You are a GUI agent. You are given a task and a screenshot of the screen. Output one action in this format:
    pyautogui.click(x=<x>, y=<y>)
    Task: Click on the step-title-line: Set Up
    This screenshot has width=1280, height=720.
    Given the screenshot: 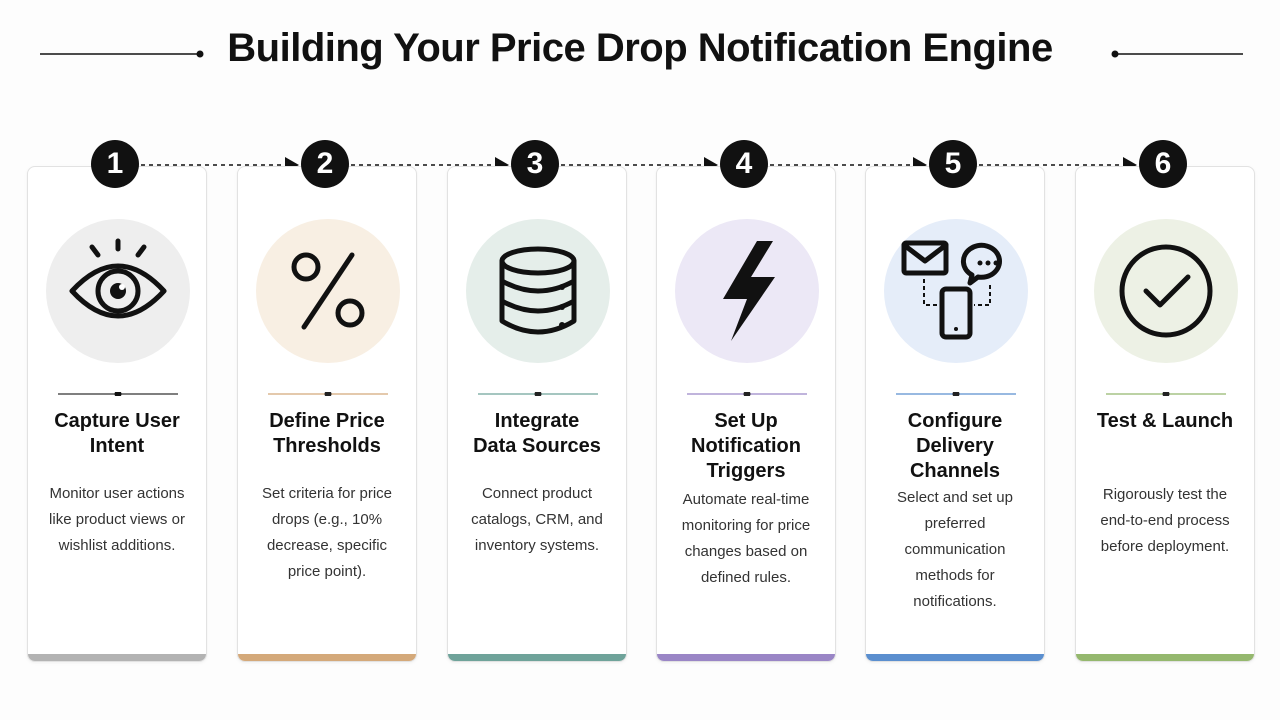 What is the action you would take?
    pyautogui.click(x=746, y=421)
    